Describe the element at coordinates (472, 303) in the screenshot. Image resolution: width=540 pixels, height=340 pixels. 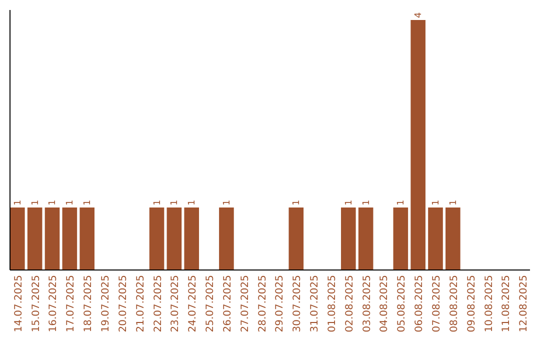
I see `x-tick-label: 09.08.2025` at that location.